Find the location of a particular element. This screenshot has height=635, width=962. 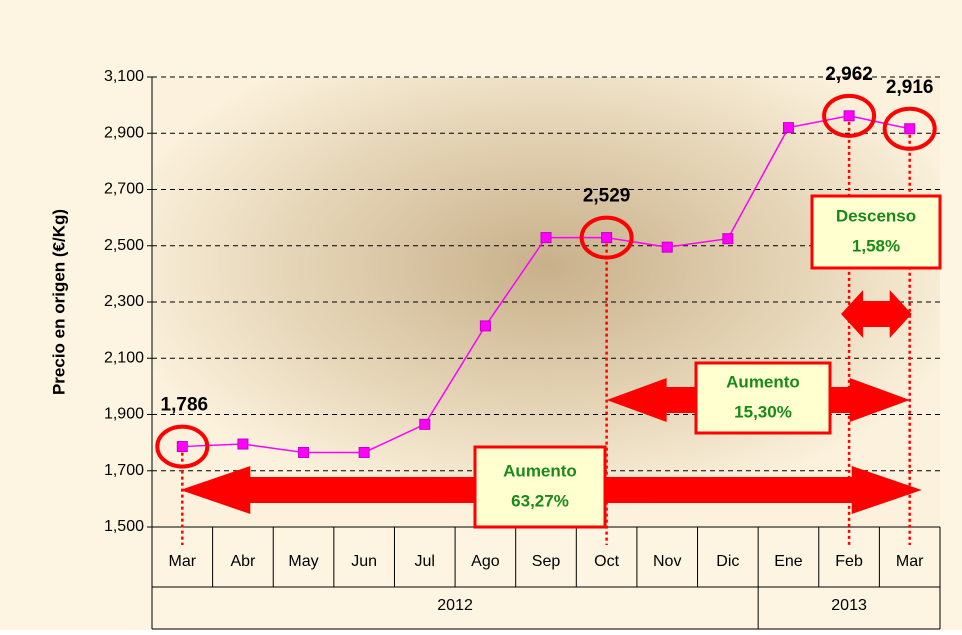

x-tick-label: Feb is located at coordinates (849, 561).